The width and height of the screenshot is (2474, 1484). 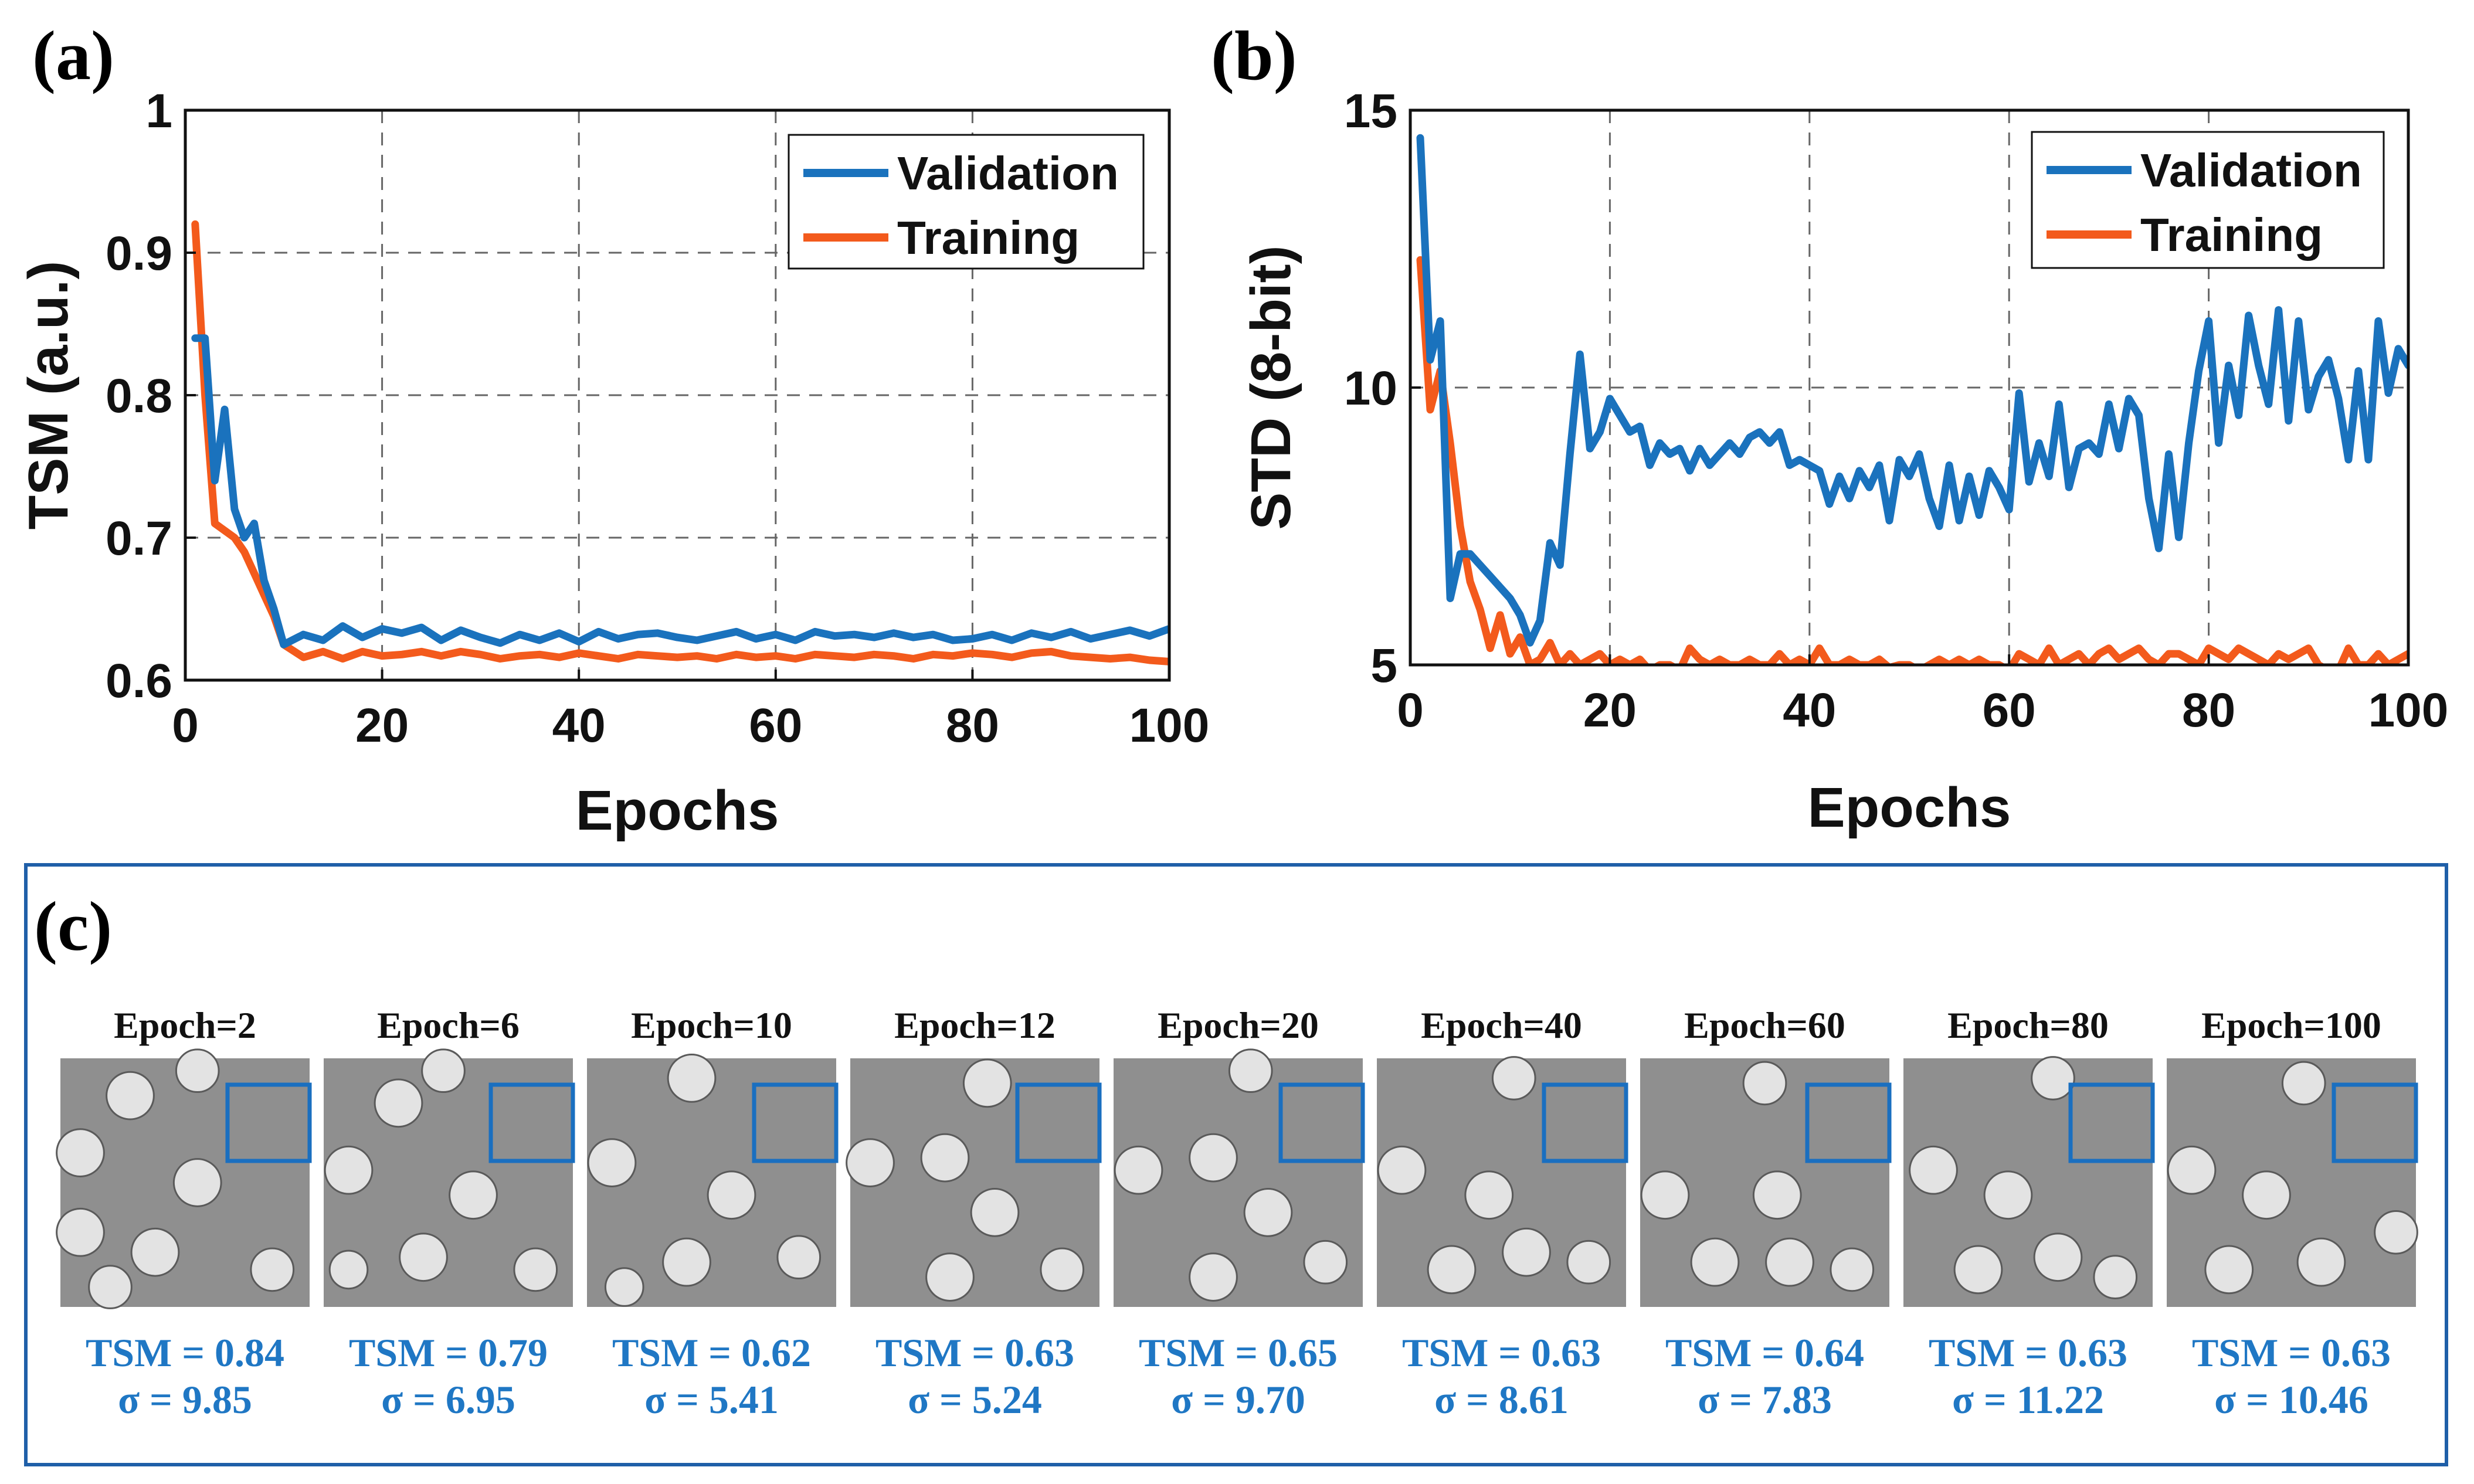 I want to click on snapshot: Epoch=20 TSM = 0.65σ = 9.70, so click(x=1239, y=1213).